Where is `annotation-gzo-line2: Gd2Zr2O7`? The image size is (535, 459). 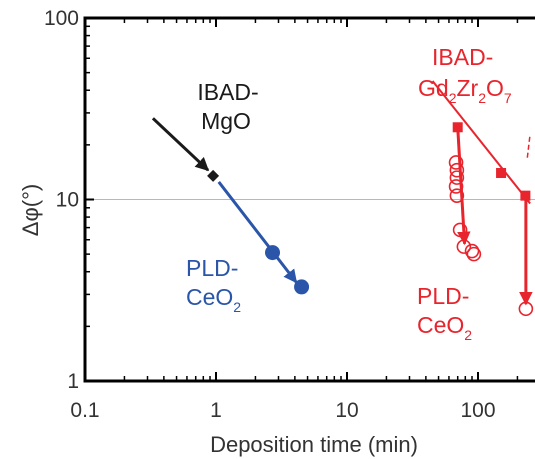 annotation-gzo-line2: Gd2Zr2O7 is located at coordinates (465, 90).